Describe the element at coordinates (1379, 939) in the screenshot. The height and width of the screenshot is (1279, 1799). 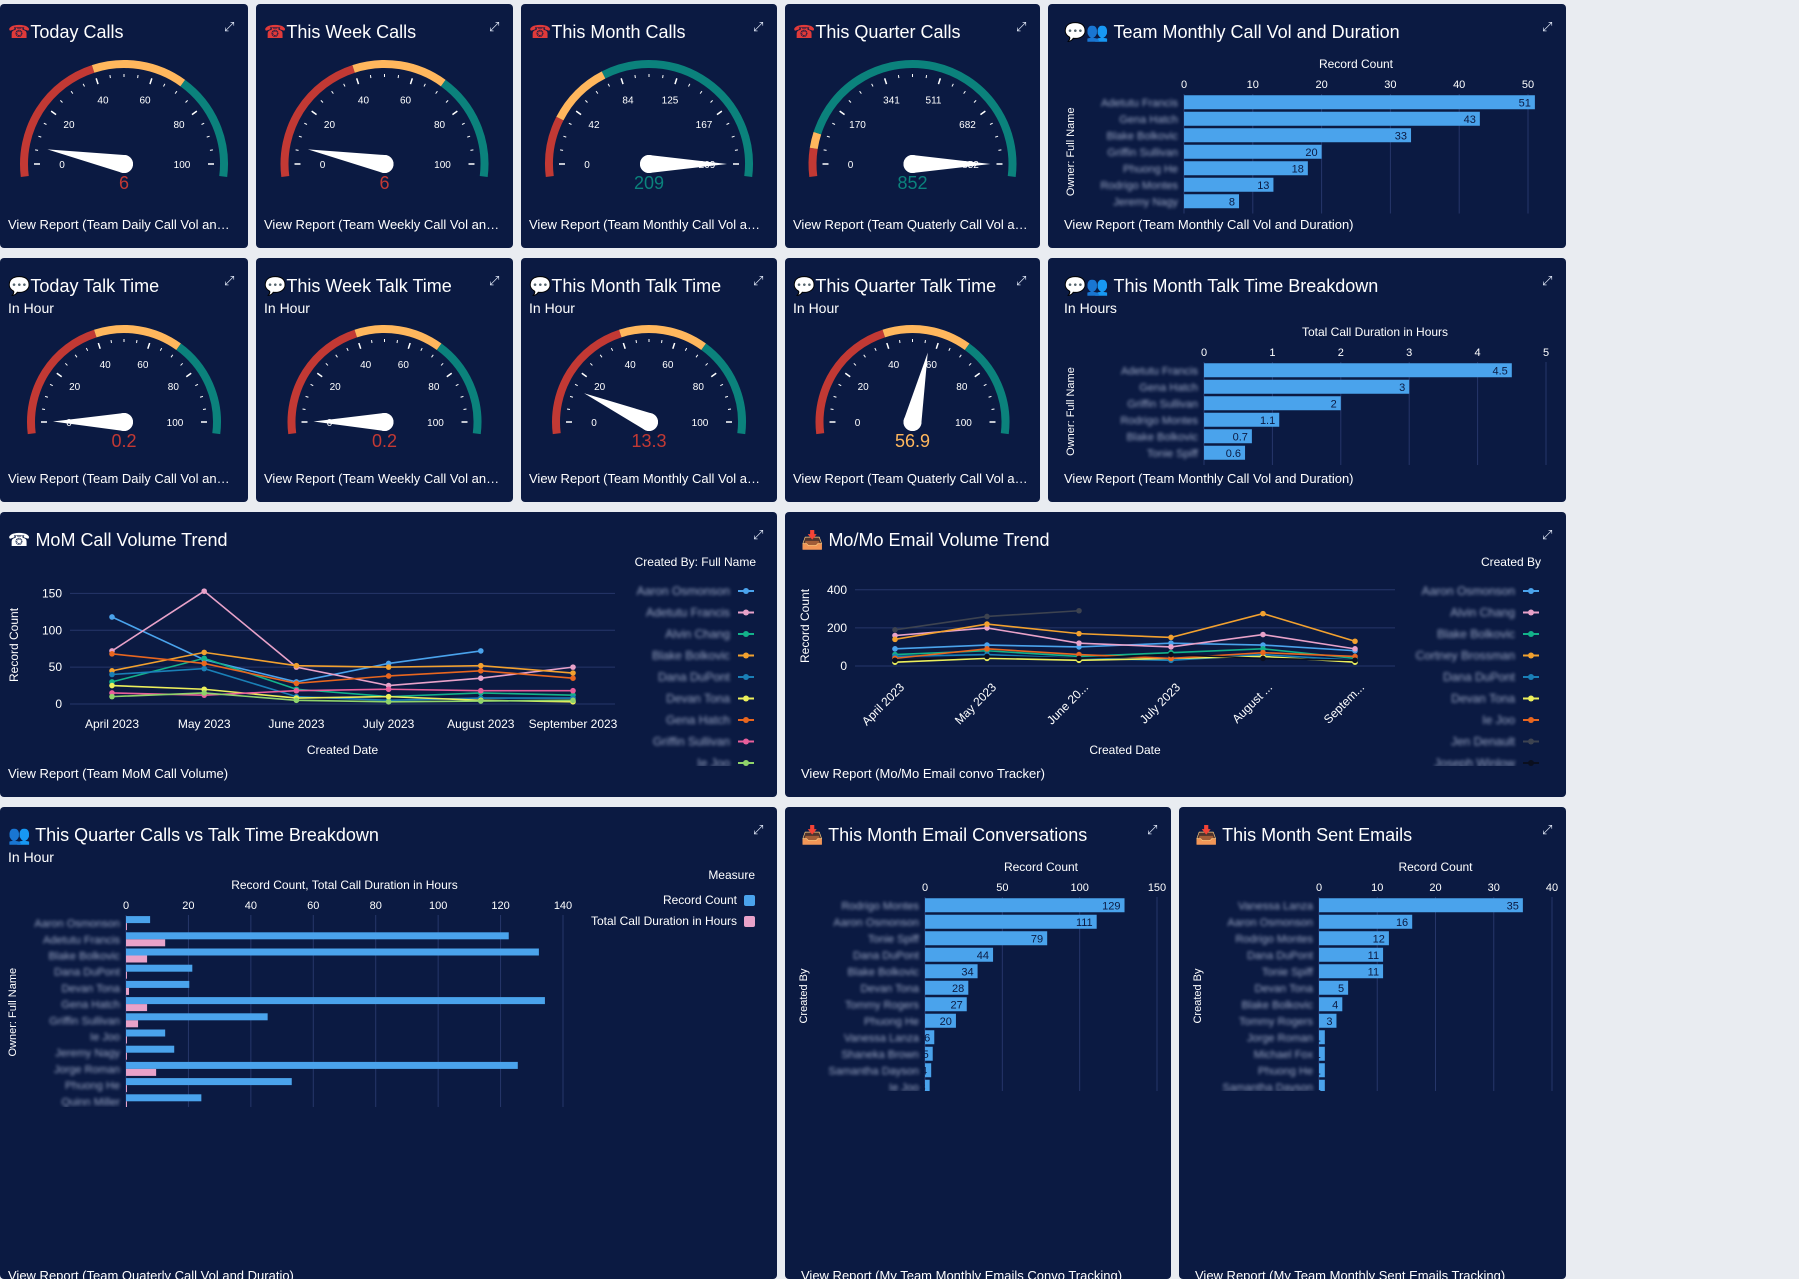
I see `data-label: 12` at that location.